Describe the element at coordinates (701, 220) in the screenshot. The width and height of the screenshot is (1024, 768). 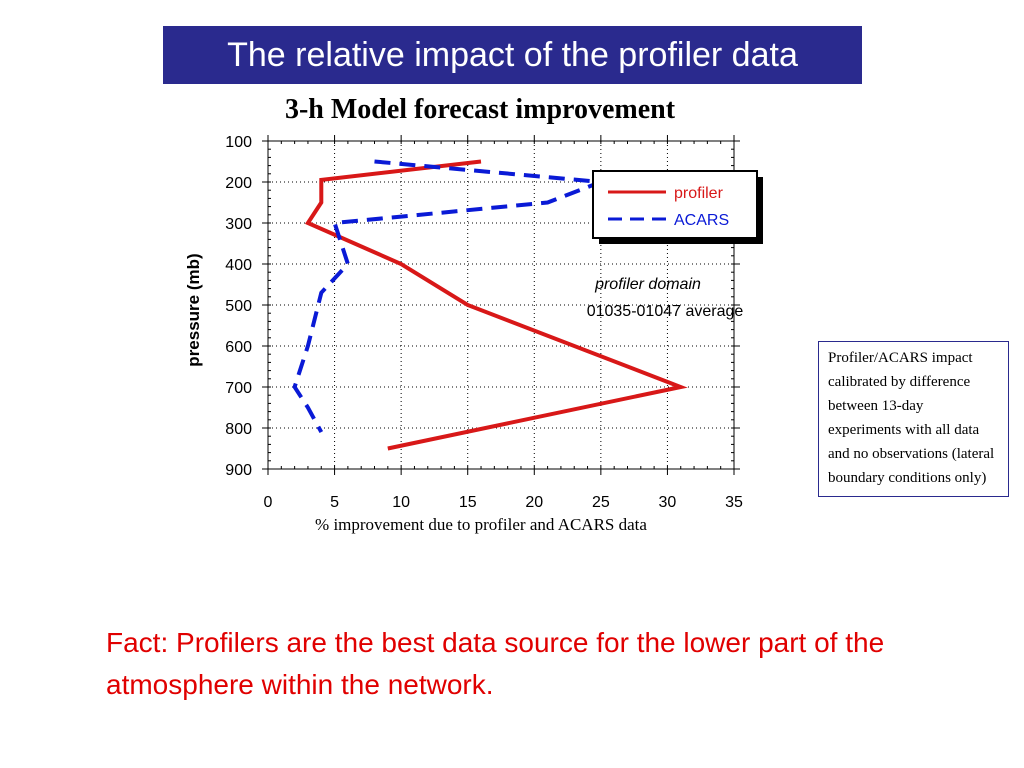
I see `legend-label-acars: ACARS` at that location.